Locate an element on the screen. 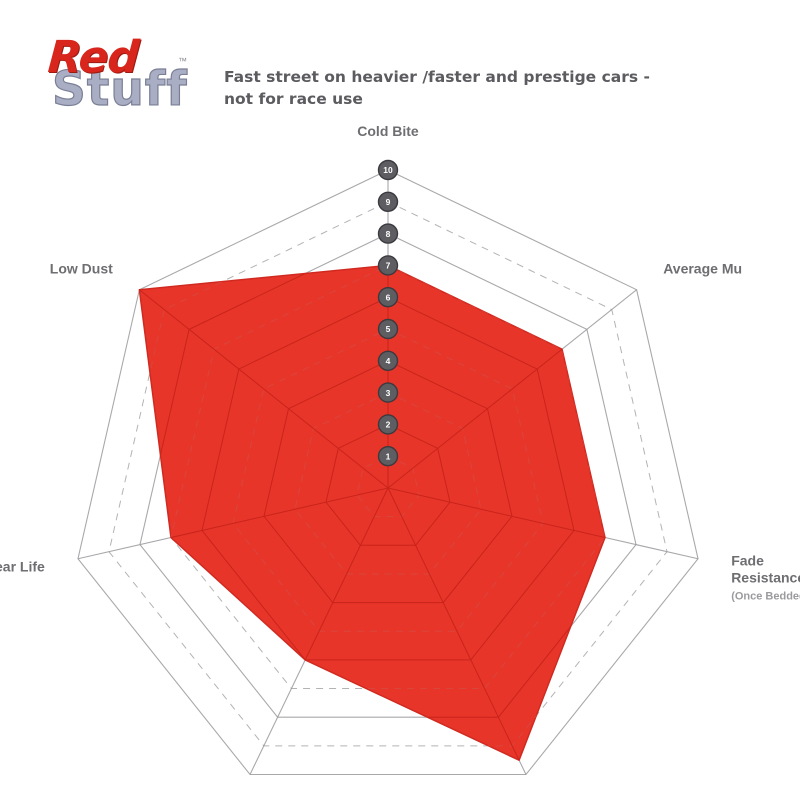 This screenshot has height=797, width=800. scale-marker-9: 9 is located at coordinates (388, 202).